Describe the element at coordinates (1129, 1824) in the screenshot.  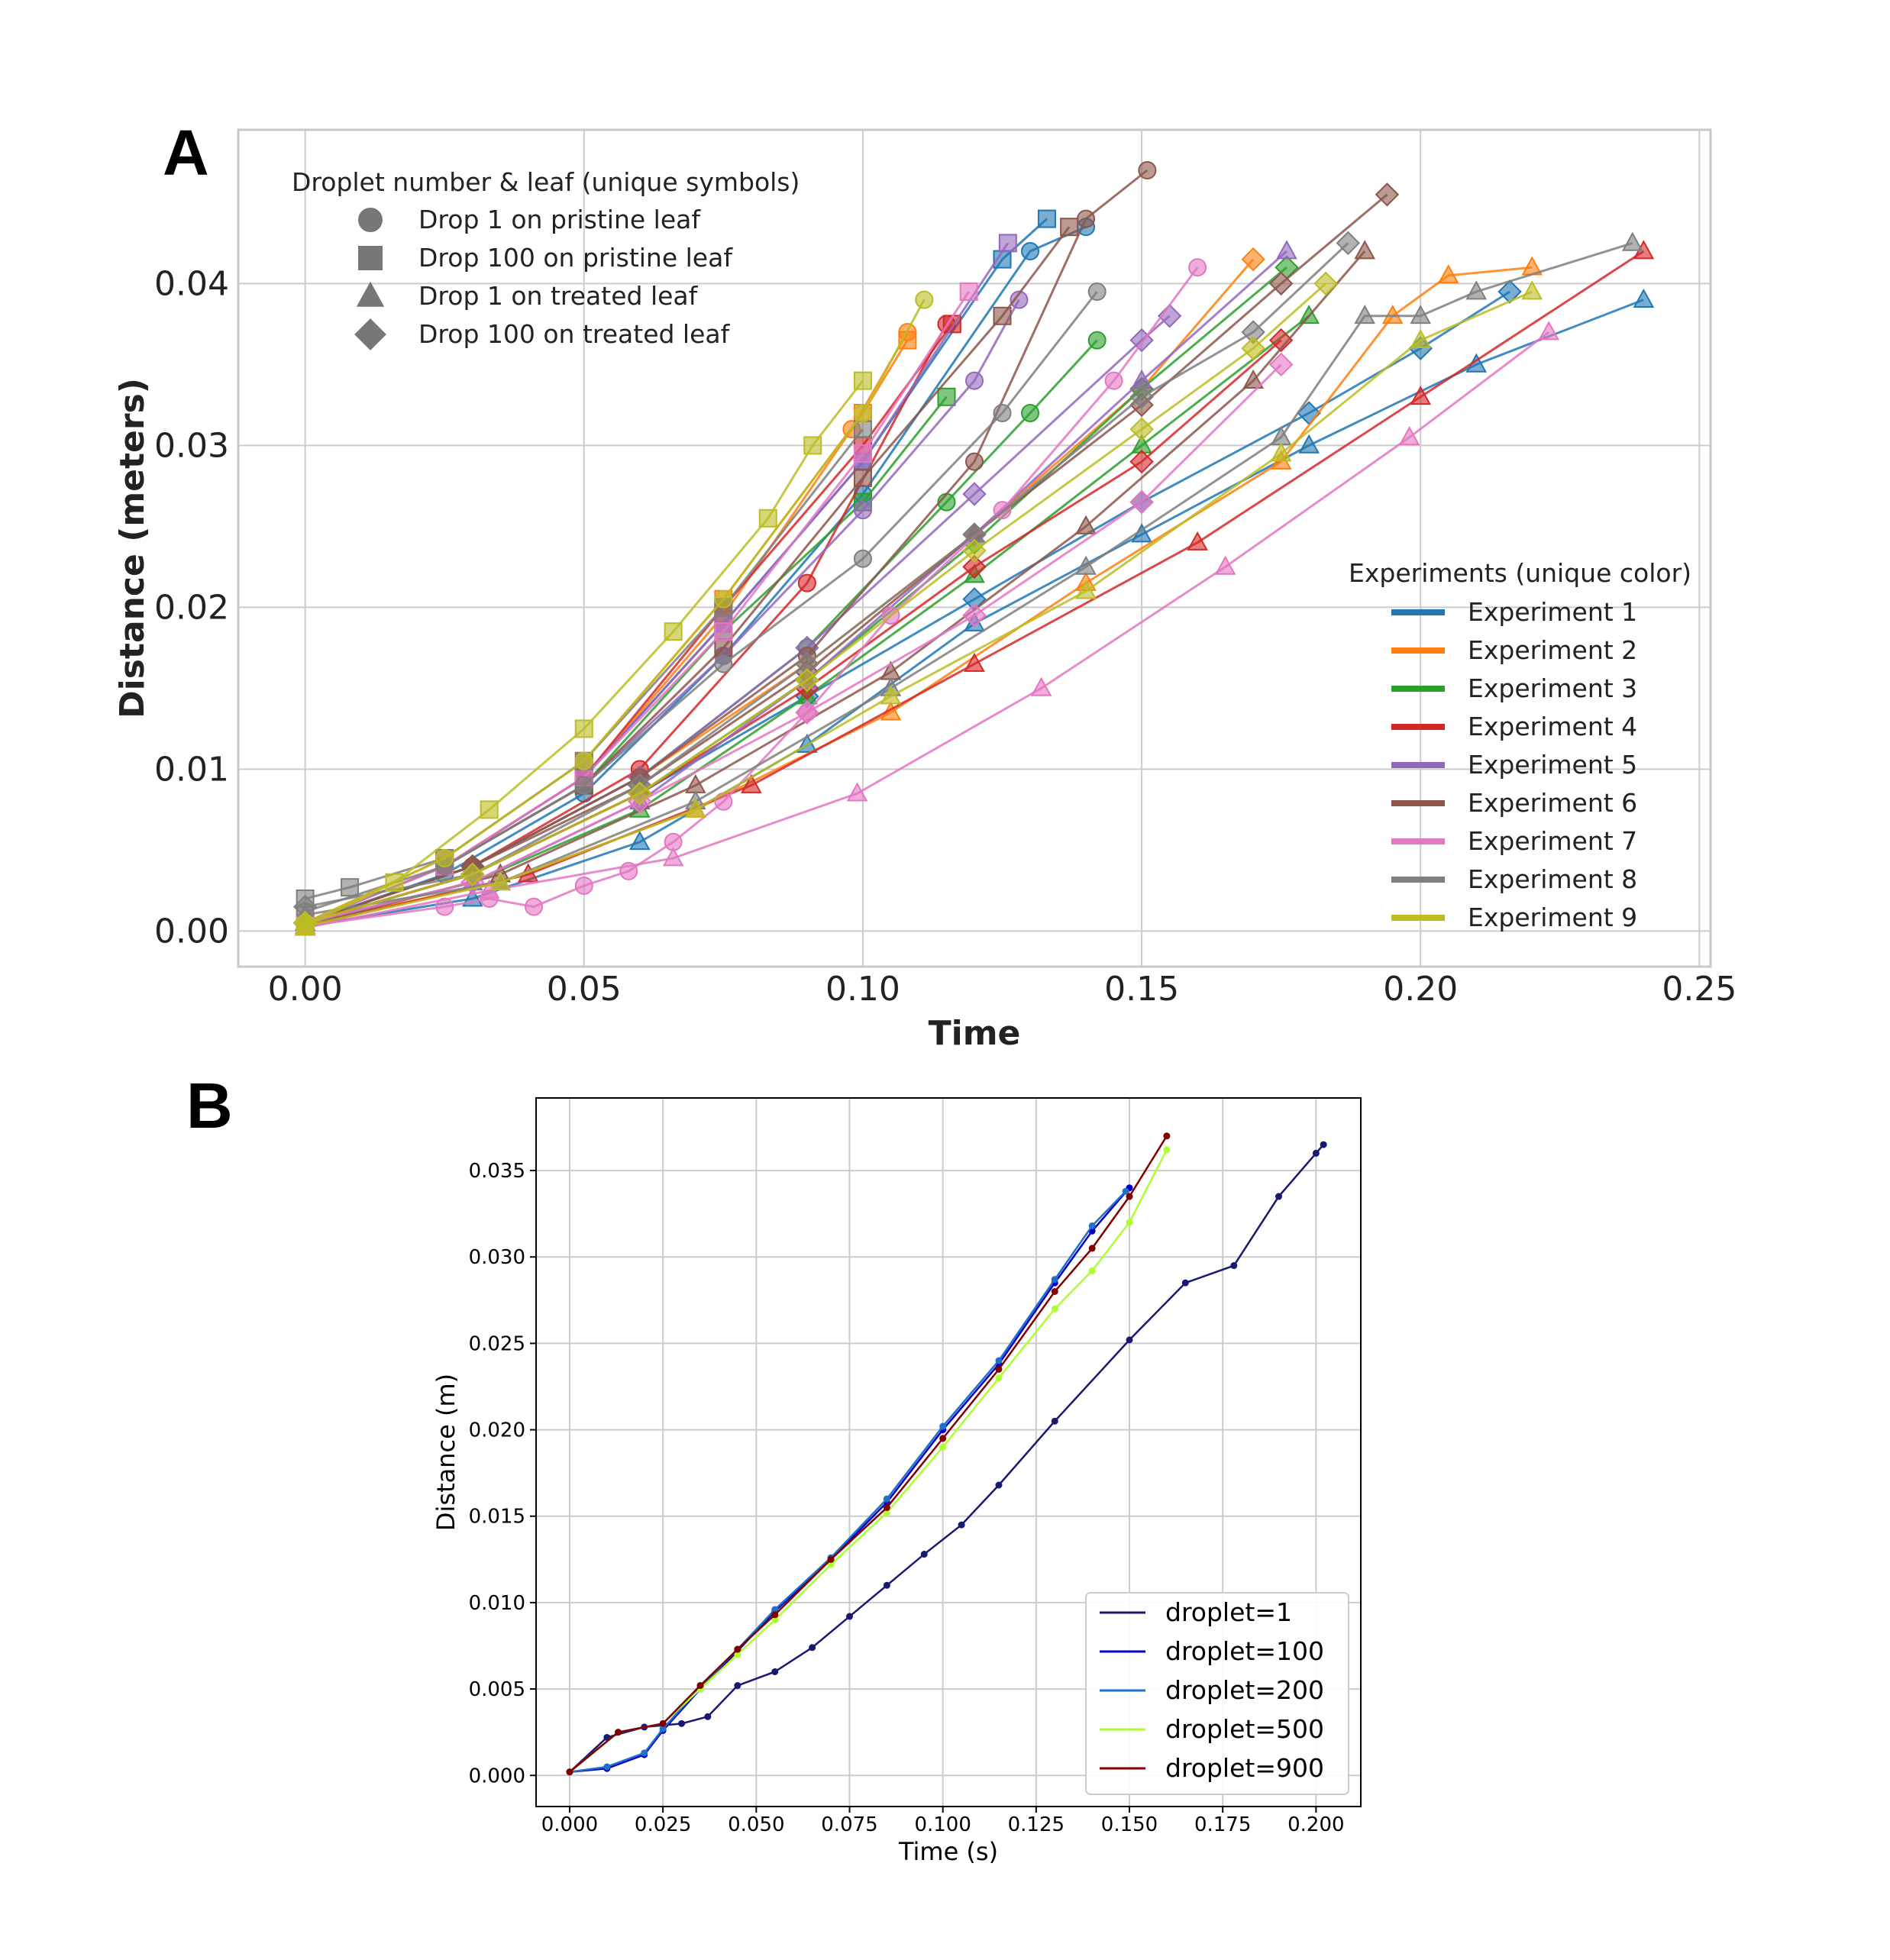
I see `x-tick-label: 0.150` at that location.